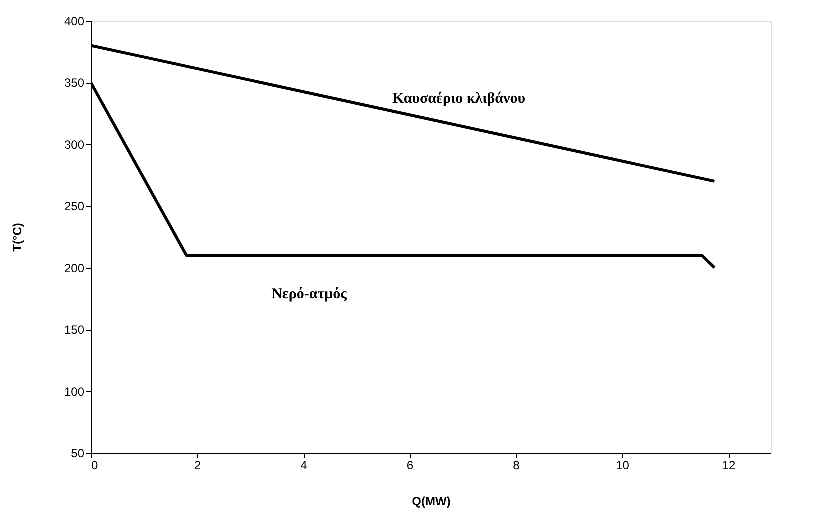 This screenshot has width=824, height=522. I want to click on y-tick-label: 350, so click(74, 83).